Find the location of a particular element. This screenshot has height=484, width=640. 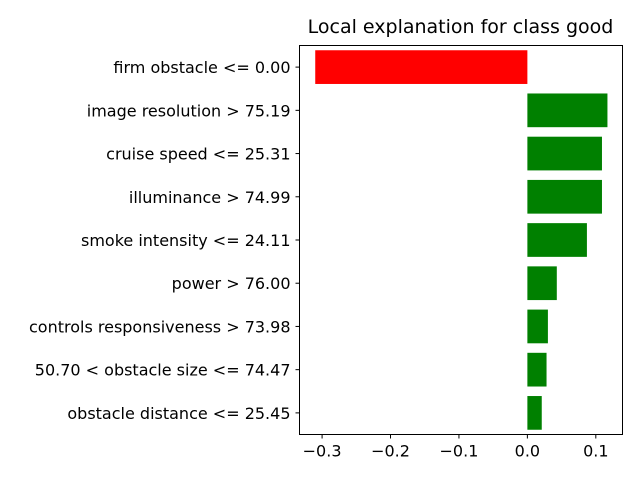

category-label: firm obstacle <= 0.00 is located at coordinates (201, 67).